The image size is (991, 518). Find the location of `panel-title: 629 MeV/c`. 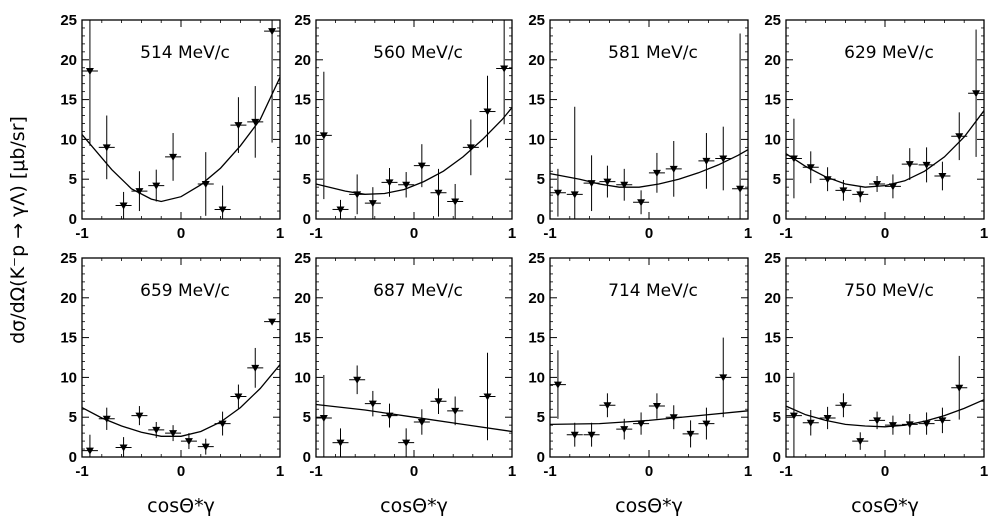

panel-title: 629 MeV/c is located at coordinates (889, 53).